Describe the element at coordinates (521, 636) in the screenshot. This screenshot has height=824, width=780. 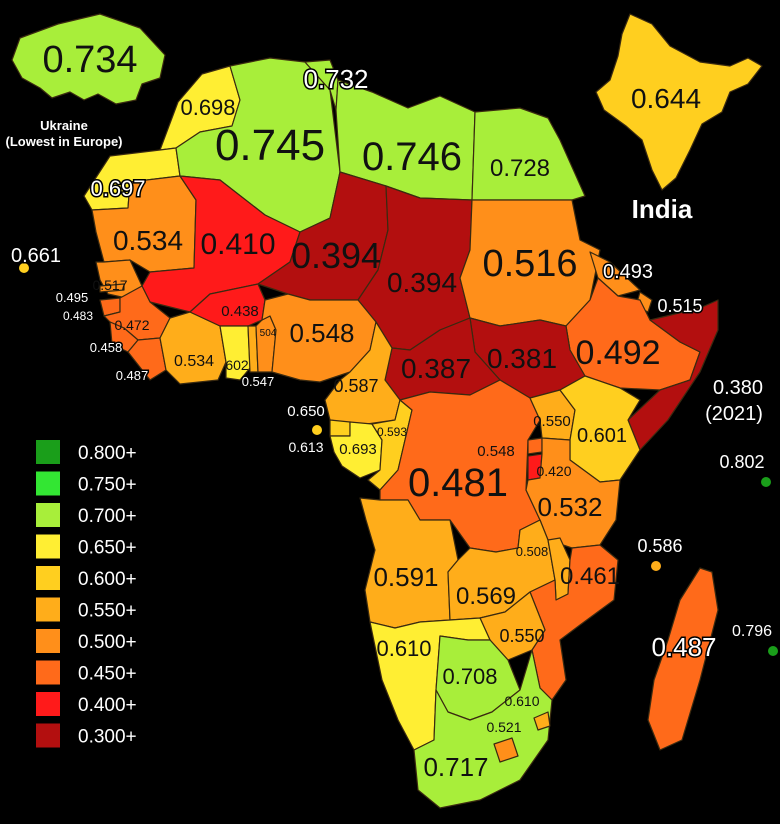
I see `value-zimbabwe: 0.550` at that location.